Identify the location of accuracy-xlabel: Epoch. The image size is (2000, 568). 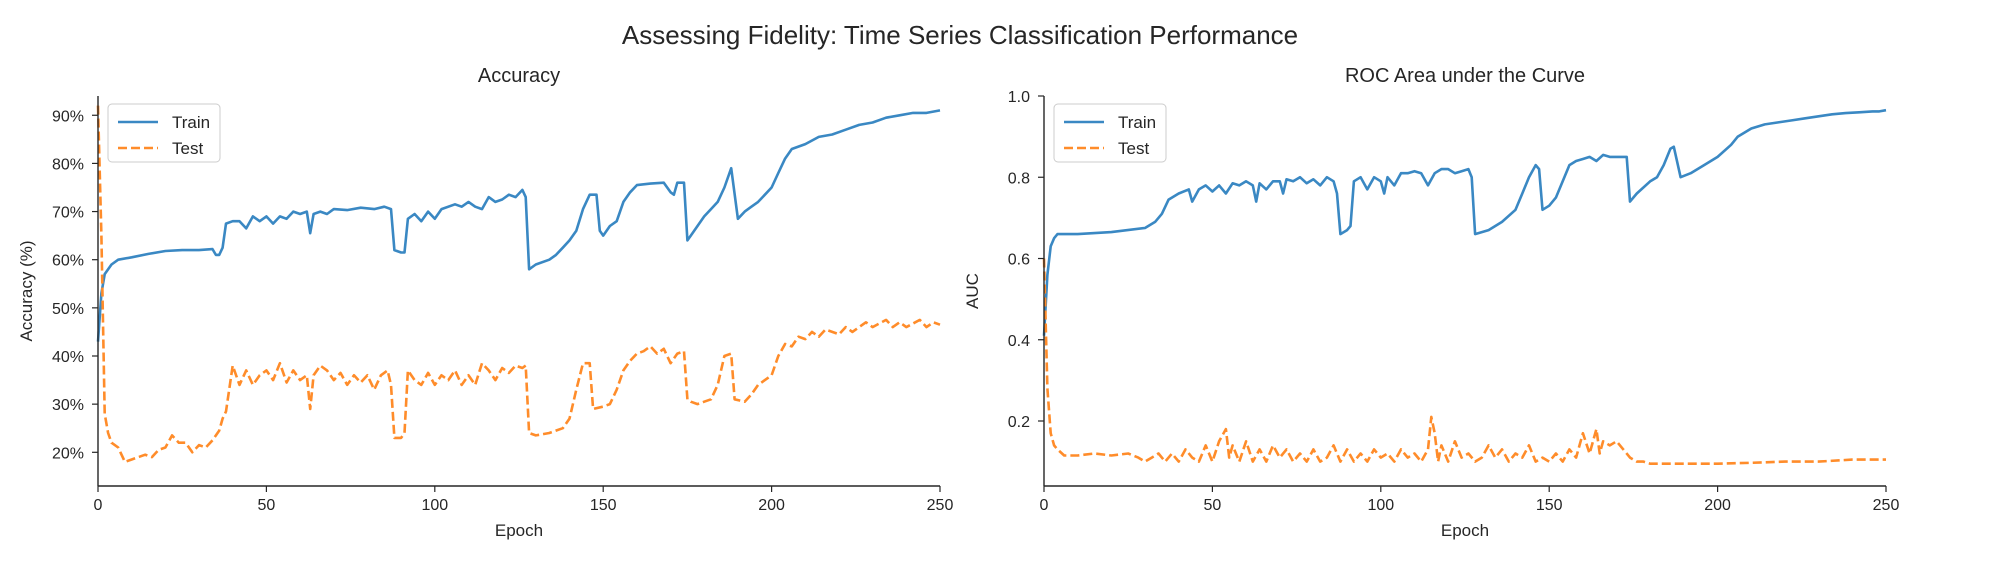
(519, 530).